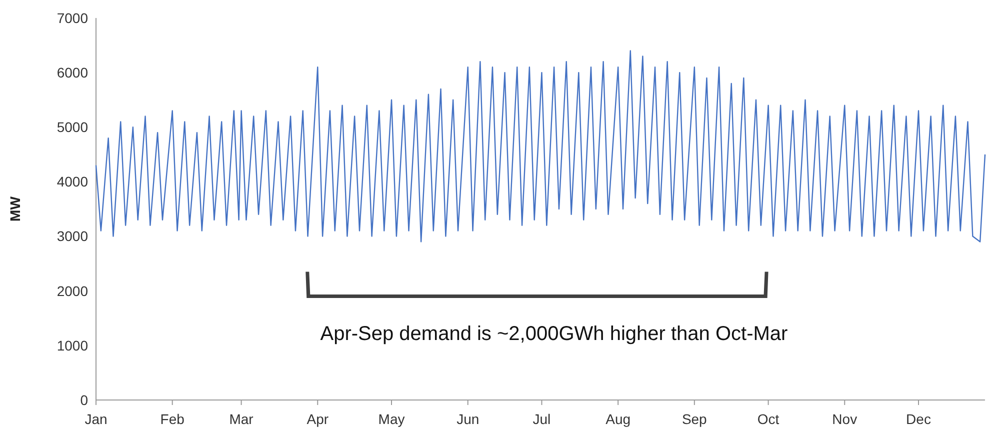  Describe the element at coordinates (241, 419) in the screenshot. I see `x-tick-label: Mar` at that location.